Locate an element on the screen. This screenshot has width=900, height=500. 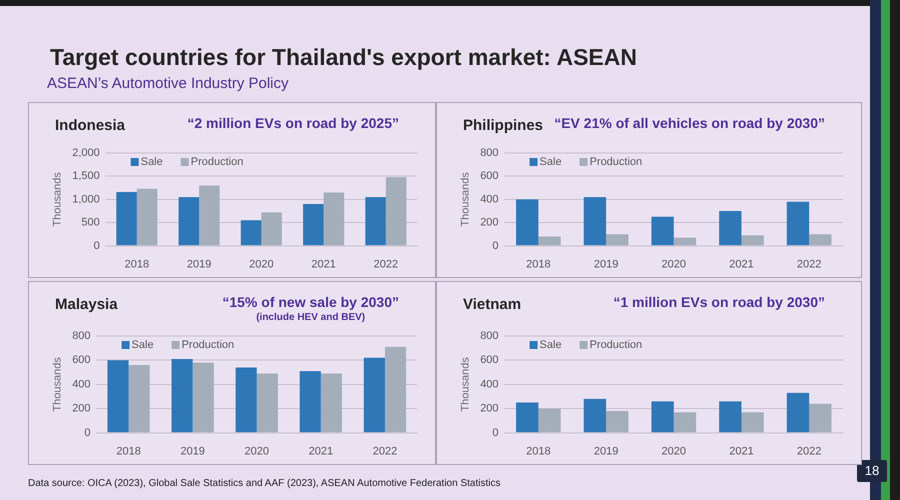
chart-subtitle: “2 million EVs on road by 2025” is located at coordinates (293, 123).